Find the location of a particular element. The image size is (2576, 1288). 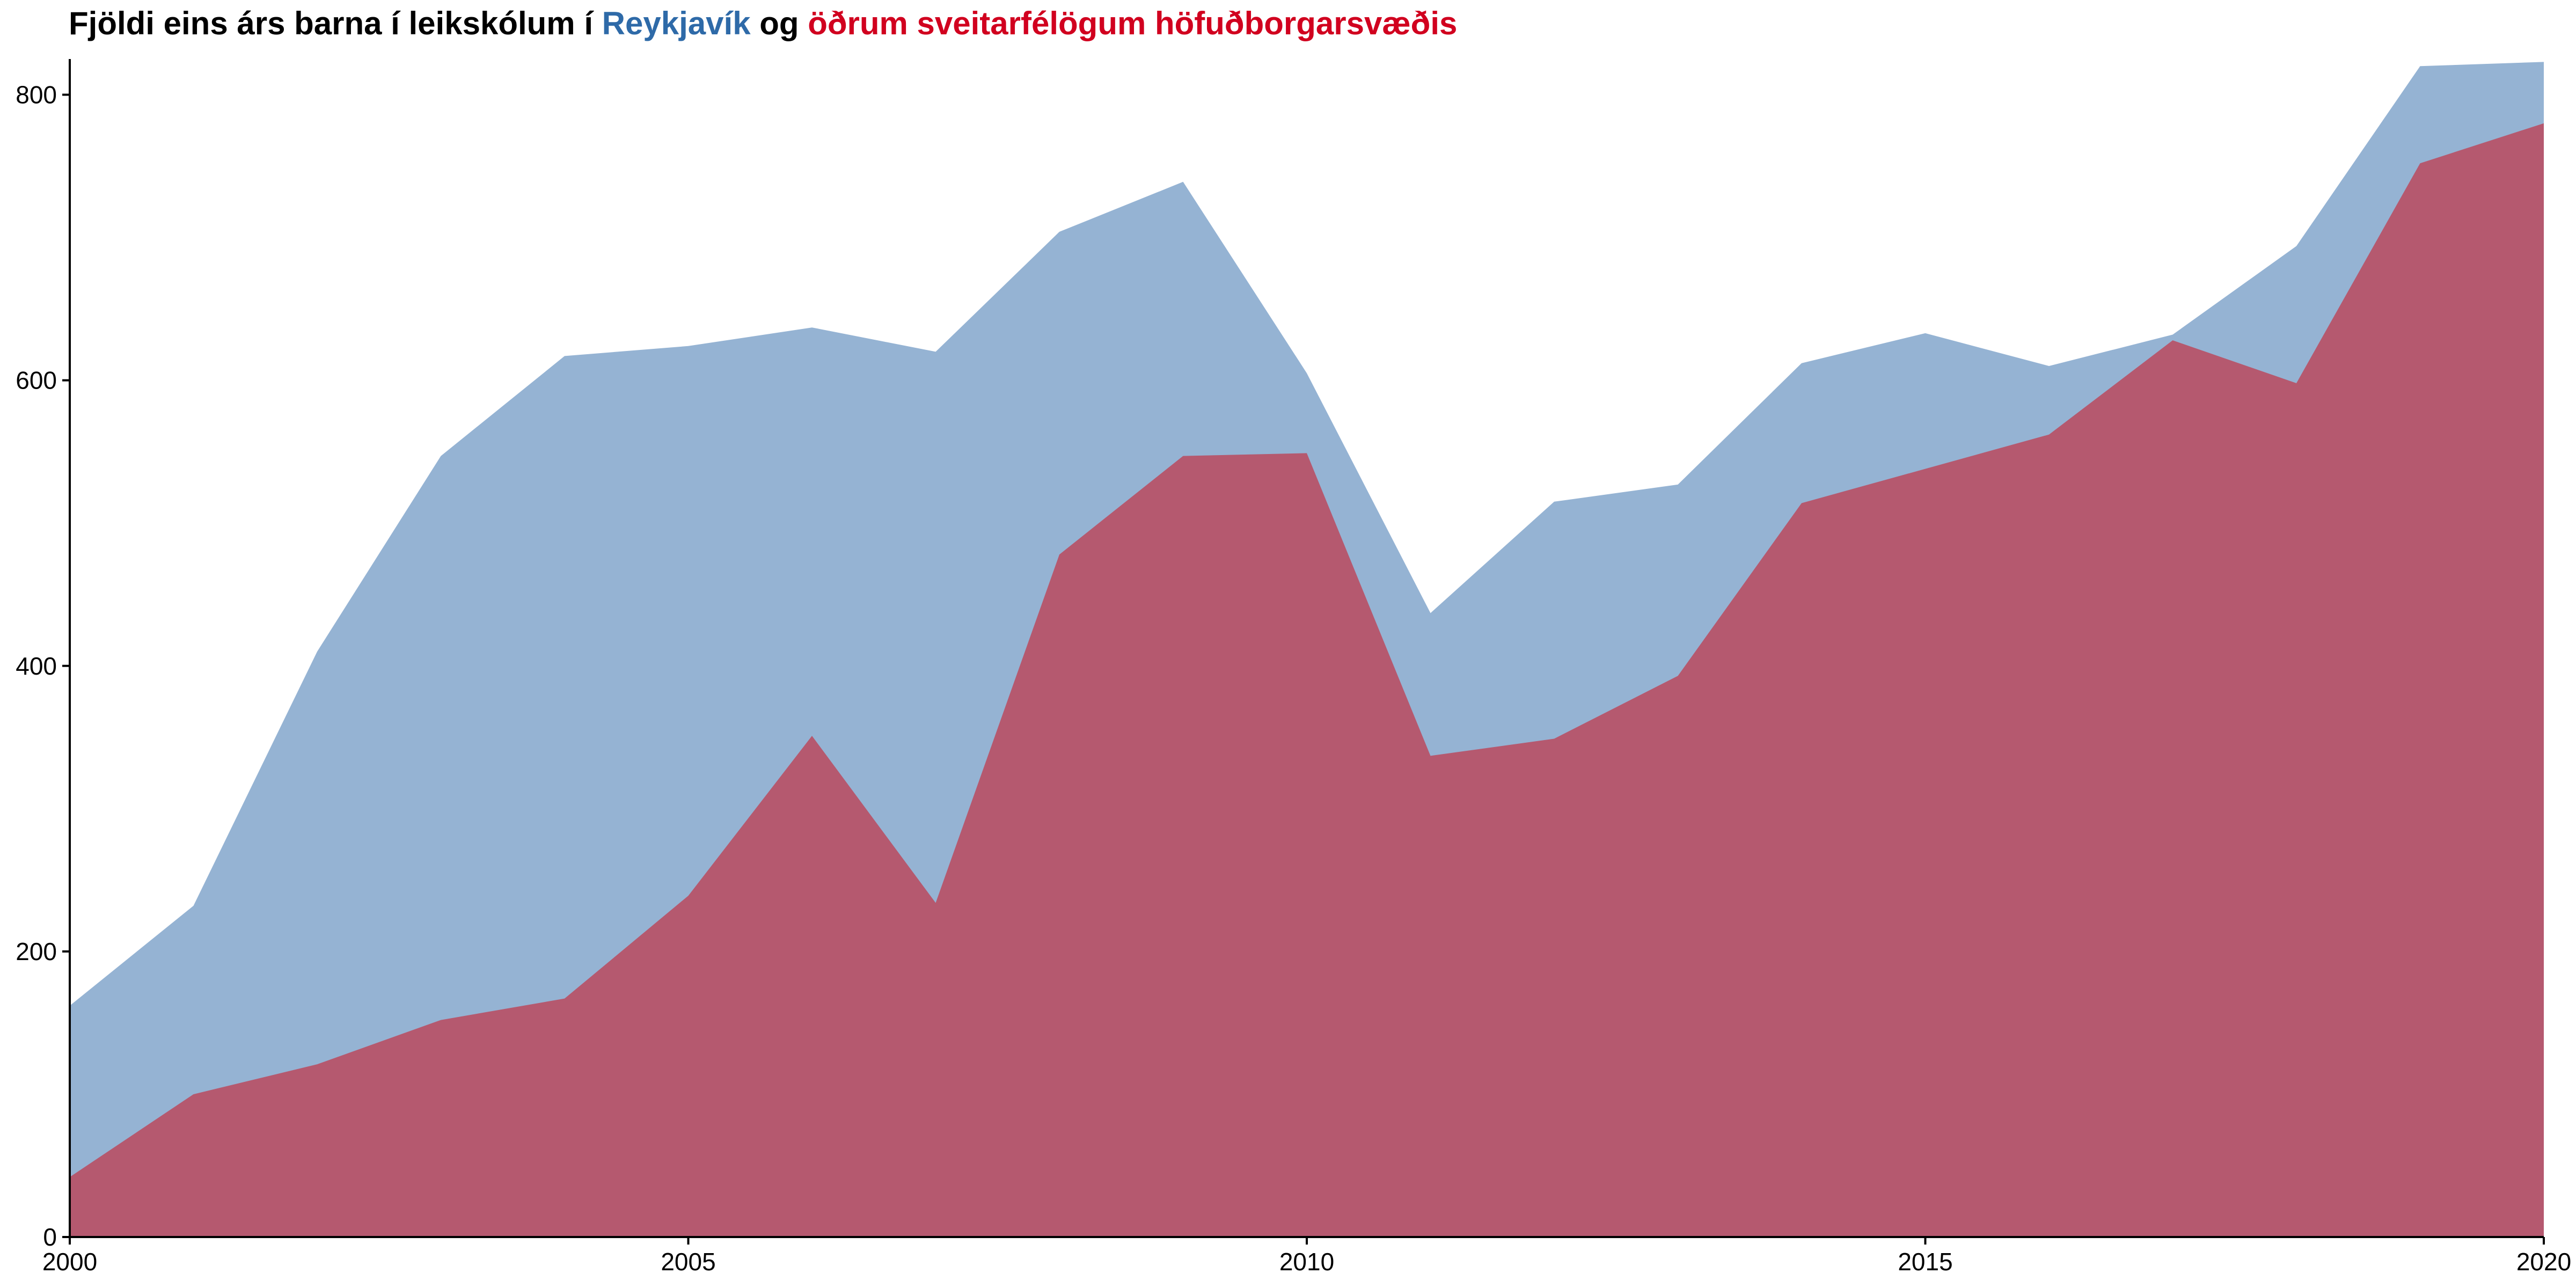

y-tick-label: 600 is located at coordinates (36, 380).